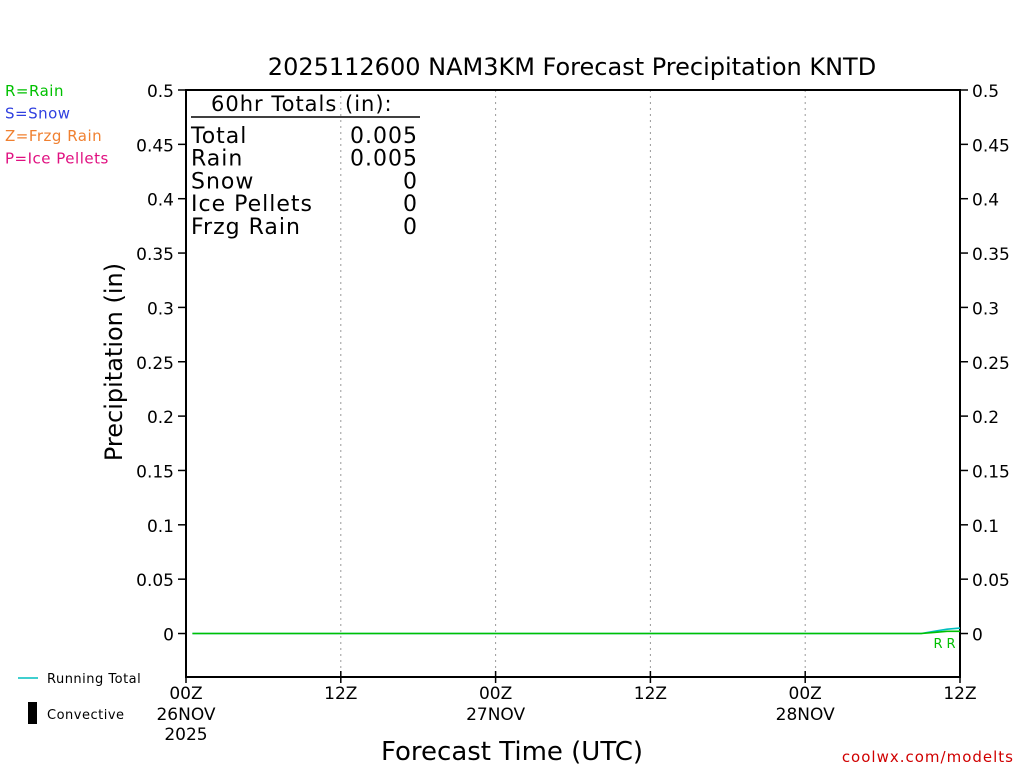 This screenshot has width=1024, height=768. What do you see at coordinates (991, 146) in the screenshot?
I see `y-tick-label-right: 0.45` at bounding box center [991, 146].